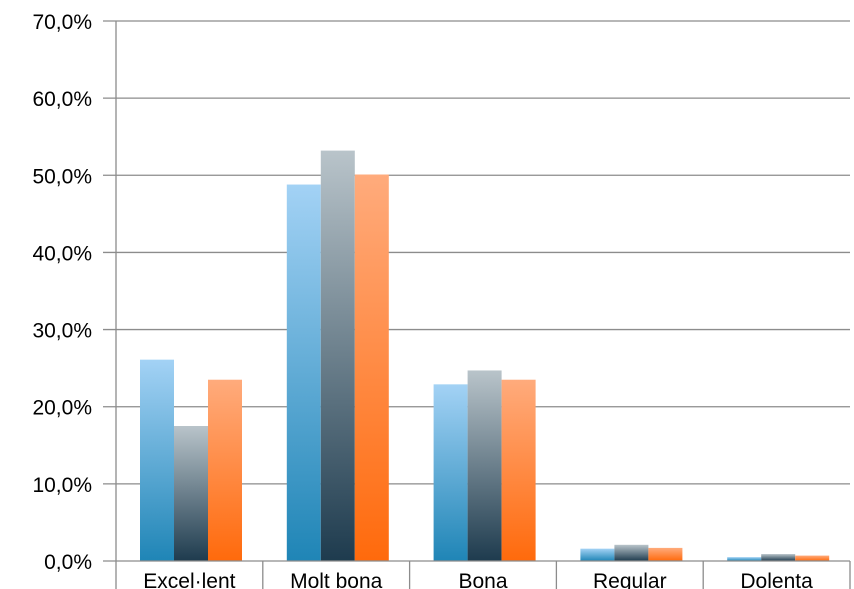 The height and width of the screenshot is (589, 854). Describe the element at coordinates (62, 99) in the screenshot. I see `y-tick-label: 60,0%` at that location.